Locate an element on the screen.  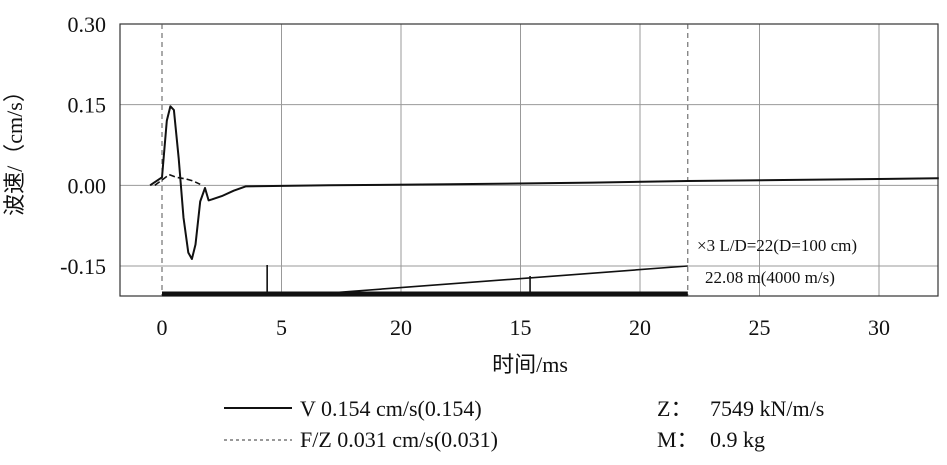
info-z-value: 7549 kN/m/s is located at coordinates (767, 408).